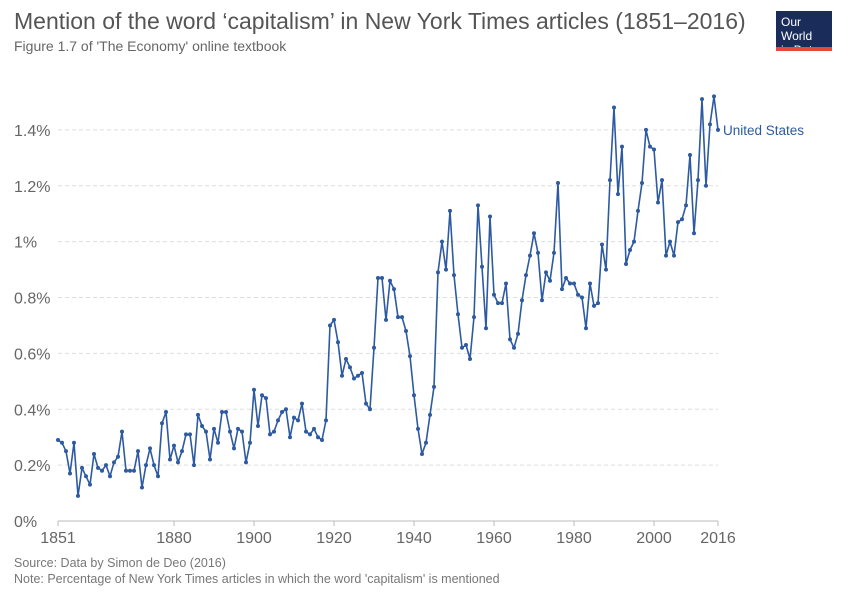  I want to click on x-tick-label: 2000, so click(654, 538).